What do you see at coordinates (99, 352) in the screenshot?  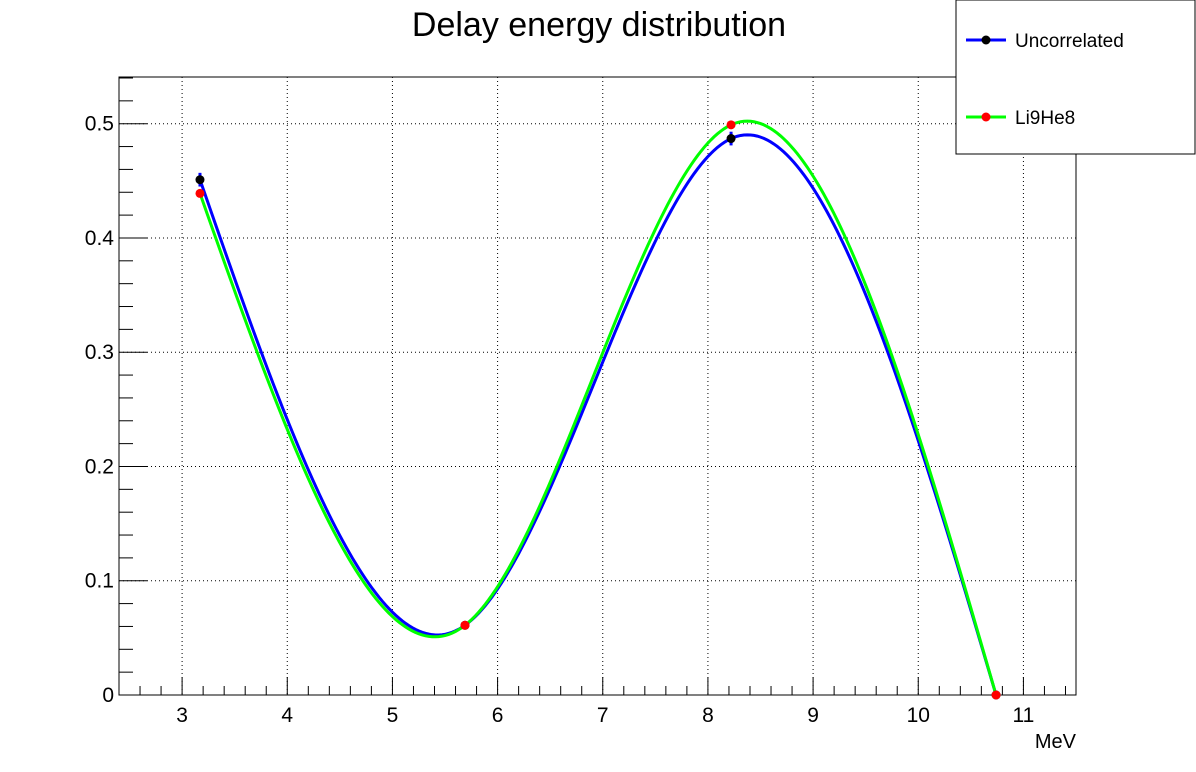 I see `y-tick-label: 0.3` at bounding box center [99, 352].